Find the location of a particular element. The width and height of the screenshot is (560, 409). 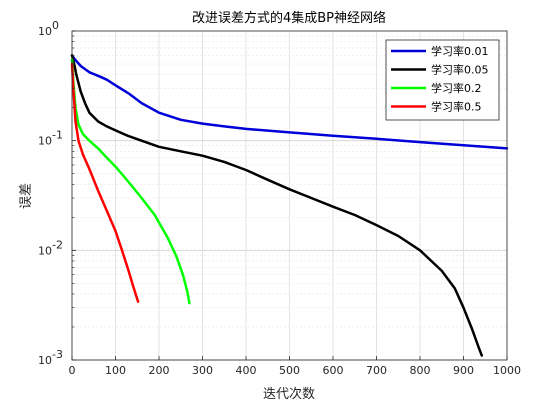

y-tick-exponent: -2 is located at coordinates (57, 244).